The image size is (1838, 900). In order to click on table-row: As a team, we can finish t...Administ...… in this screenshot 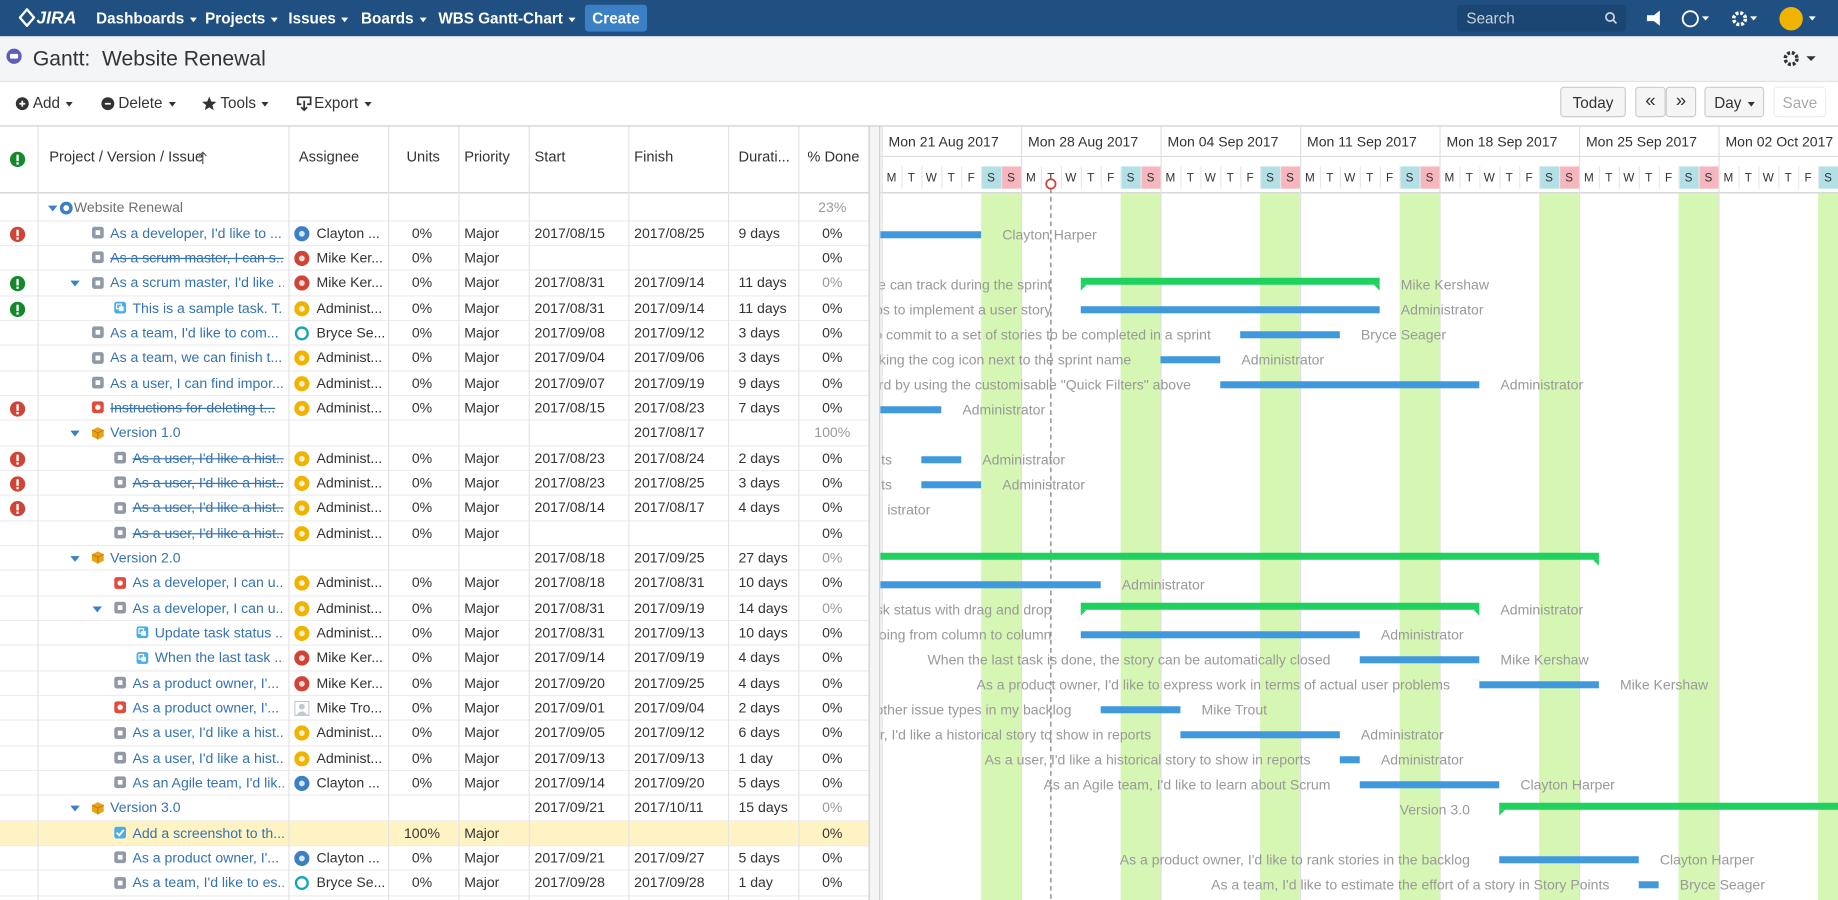, I will do `click(434, 358)`.